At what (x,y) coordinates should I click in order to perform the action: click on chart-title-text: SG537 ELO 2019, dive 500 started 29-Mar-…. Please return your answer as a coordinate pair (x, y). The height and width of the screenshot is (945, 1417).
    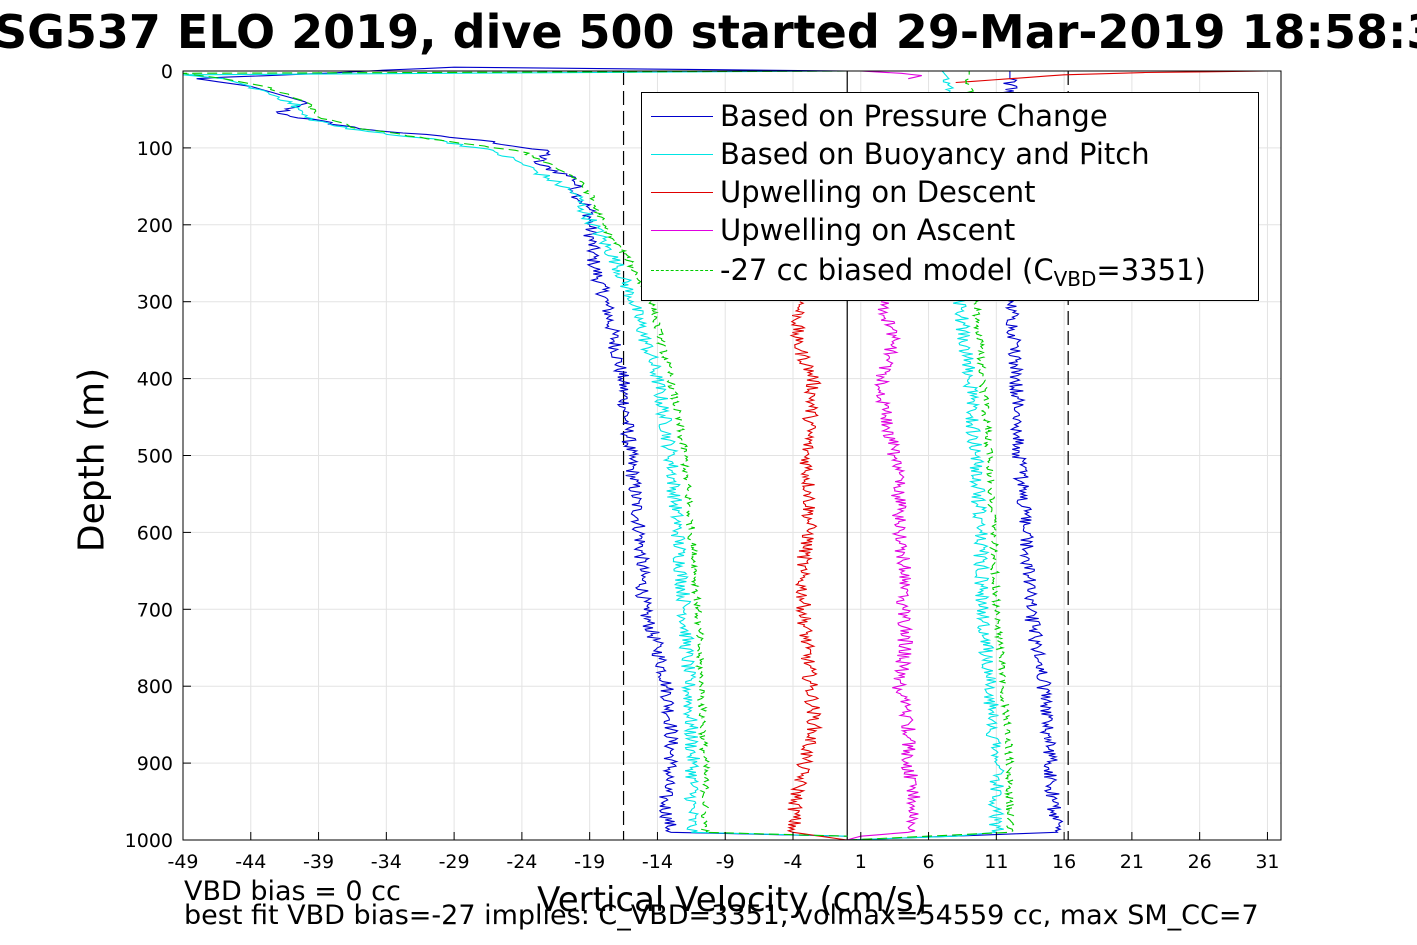
    Looking at the image, I should click on (708, 32).